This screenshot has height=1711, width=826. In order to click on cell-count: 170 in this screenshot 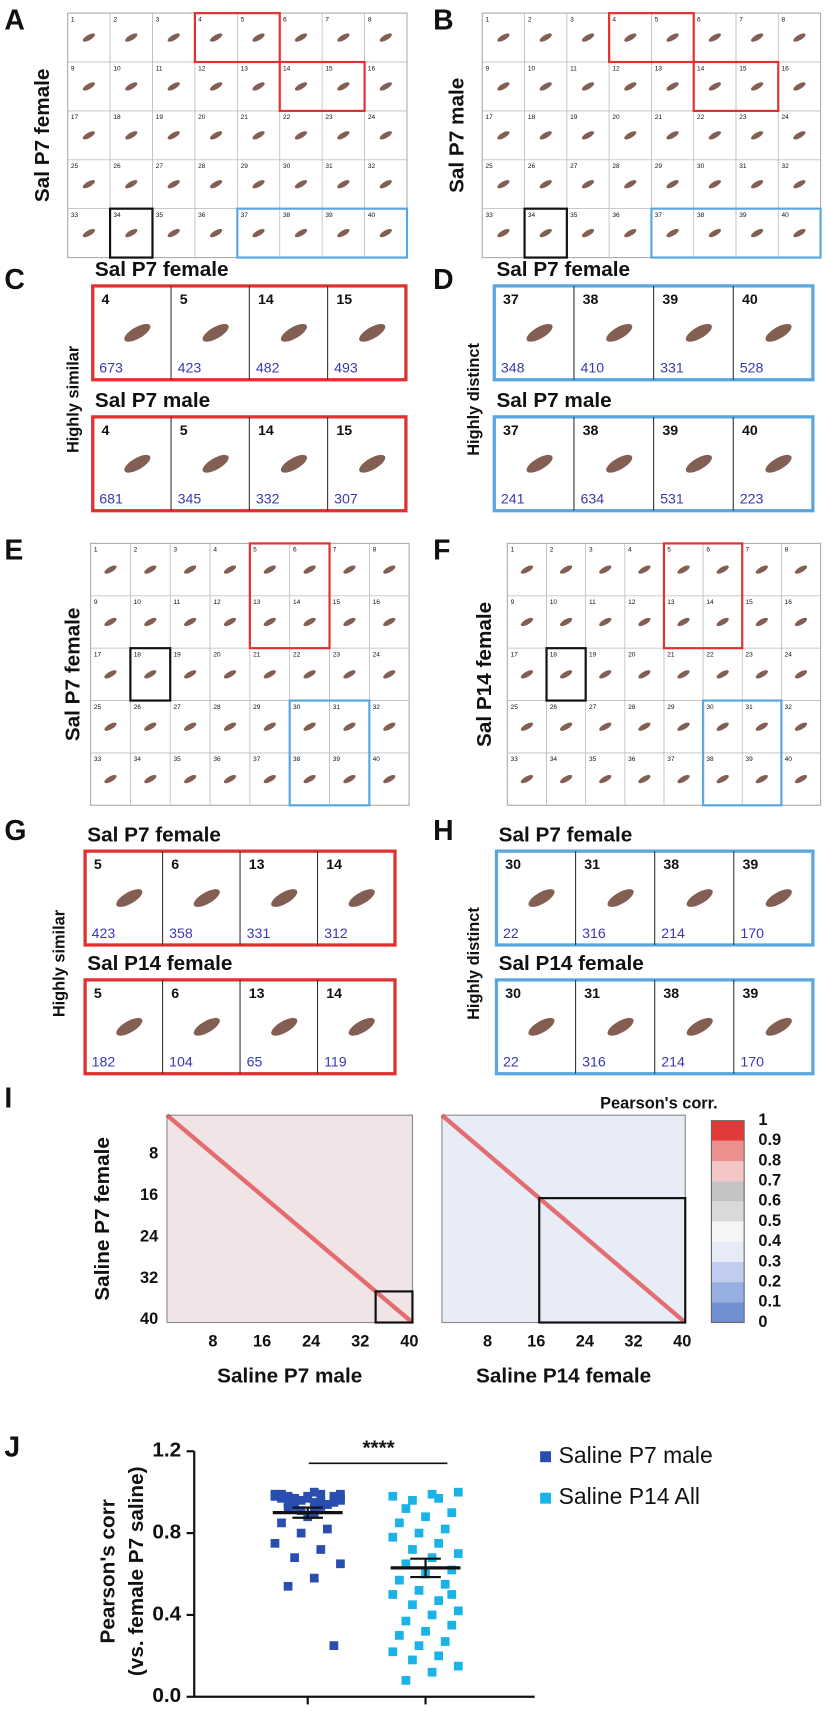, I will do `click(752, 1063)`.